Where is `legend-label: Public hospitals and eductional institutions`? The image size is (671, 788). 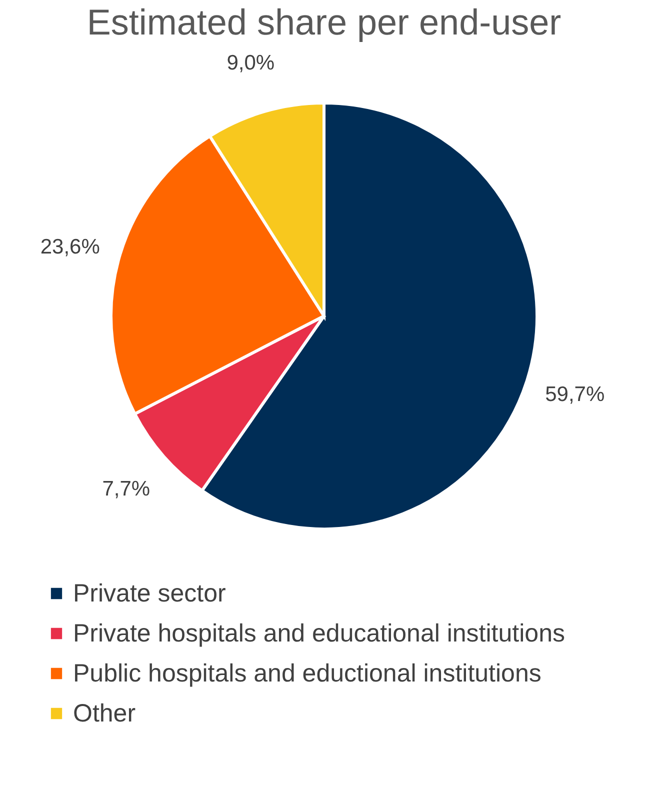
legend-label: Public hospitals and eductional institutions is located at coordinates (307, 674).